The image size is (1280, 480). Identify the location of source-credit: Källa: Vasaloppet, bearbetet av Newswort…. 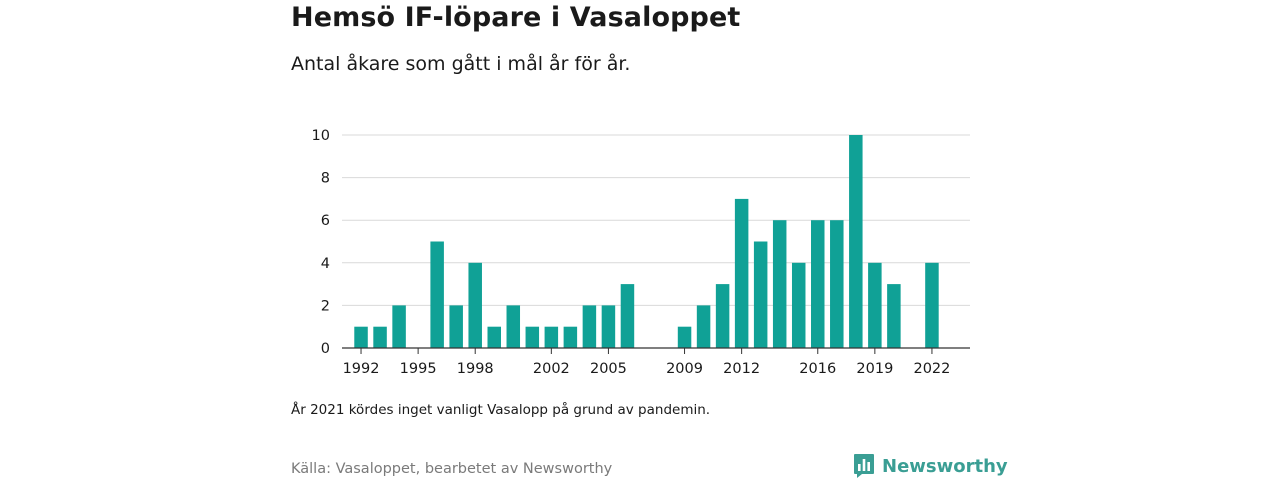
(452, 469).